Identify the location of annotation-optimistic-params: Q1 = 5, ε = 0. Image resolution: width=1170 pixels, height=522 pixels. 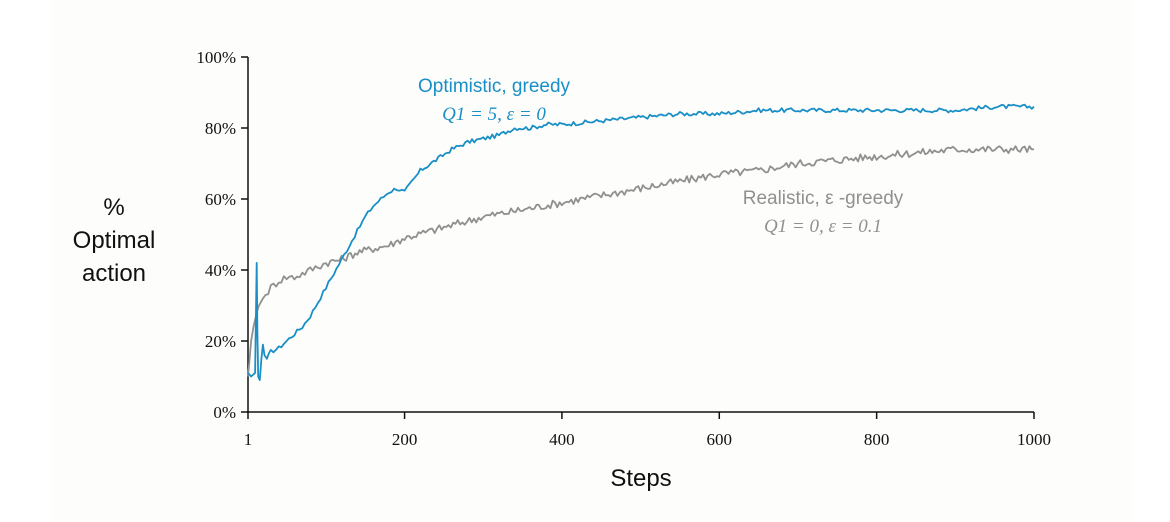
(494, 114).